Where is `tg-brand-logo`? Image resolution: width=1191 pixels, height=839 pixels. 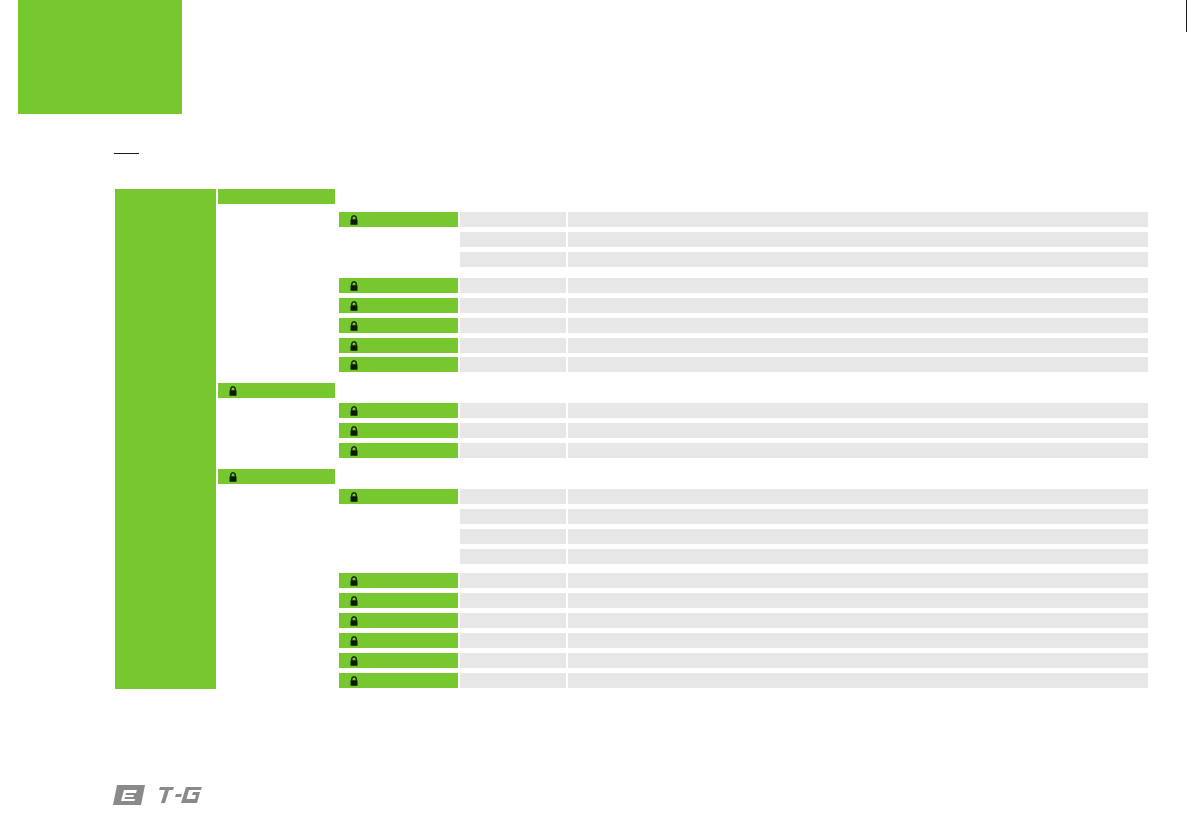 tg-brand-logo is located at coordinates (180, 795).